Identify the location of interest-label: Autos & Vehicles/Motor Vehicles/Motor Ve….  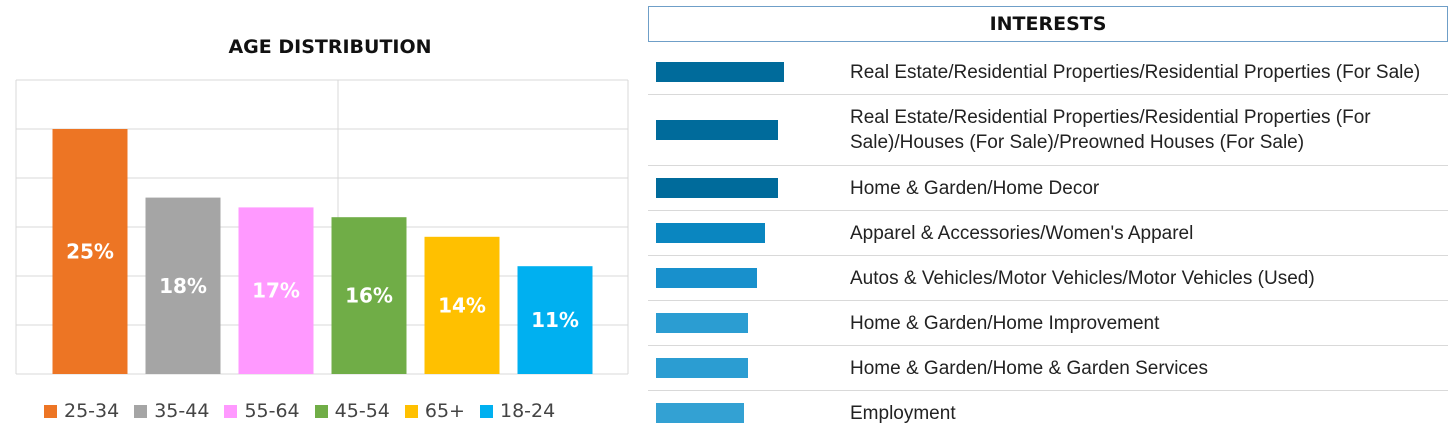
(1082, 278).